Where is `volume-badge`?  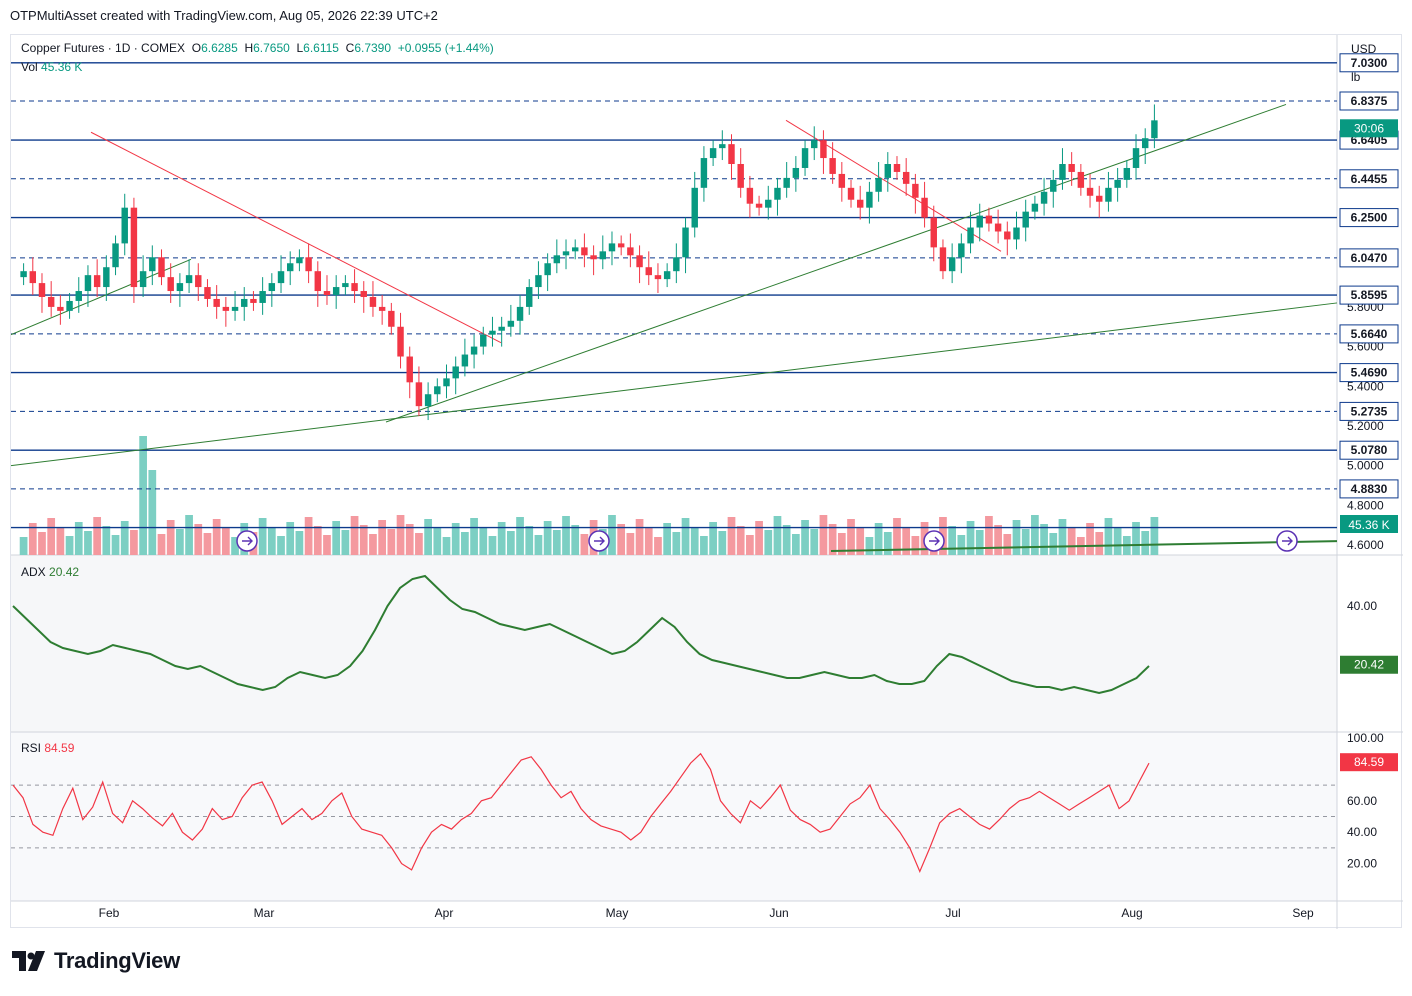
volume-badge is located at coordinates (1369, 524).